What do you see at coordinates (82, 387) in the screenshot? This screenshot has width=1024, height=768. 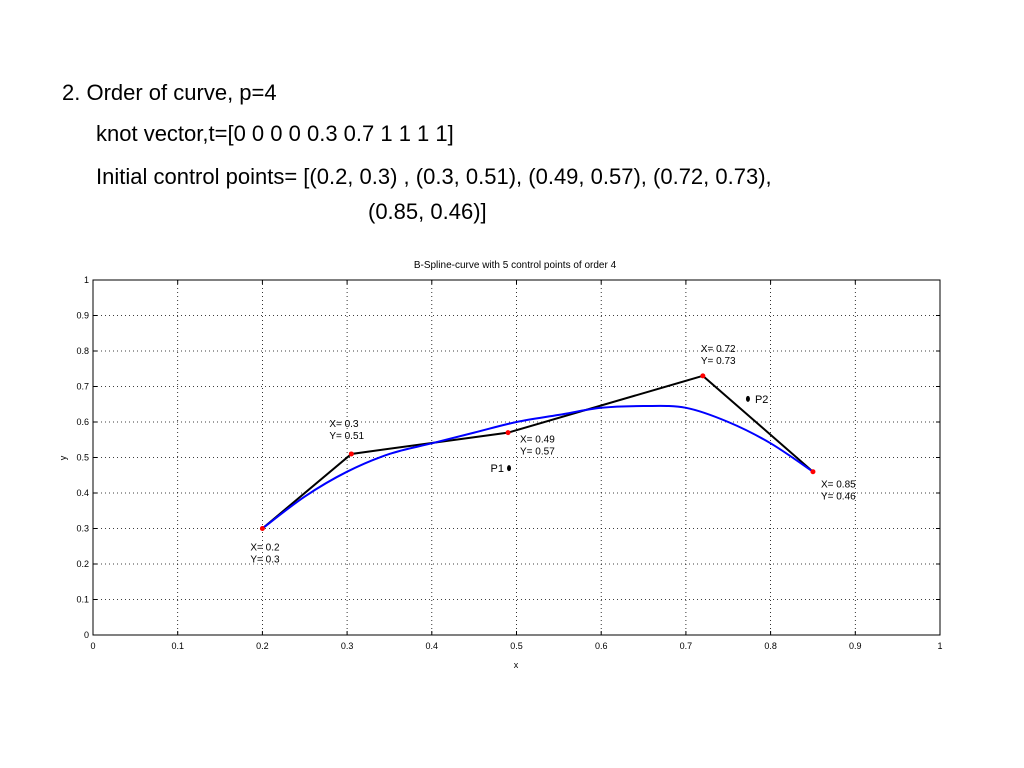 I see `y-tick-label: 0.7` at bounding box center [82, 387].